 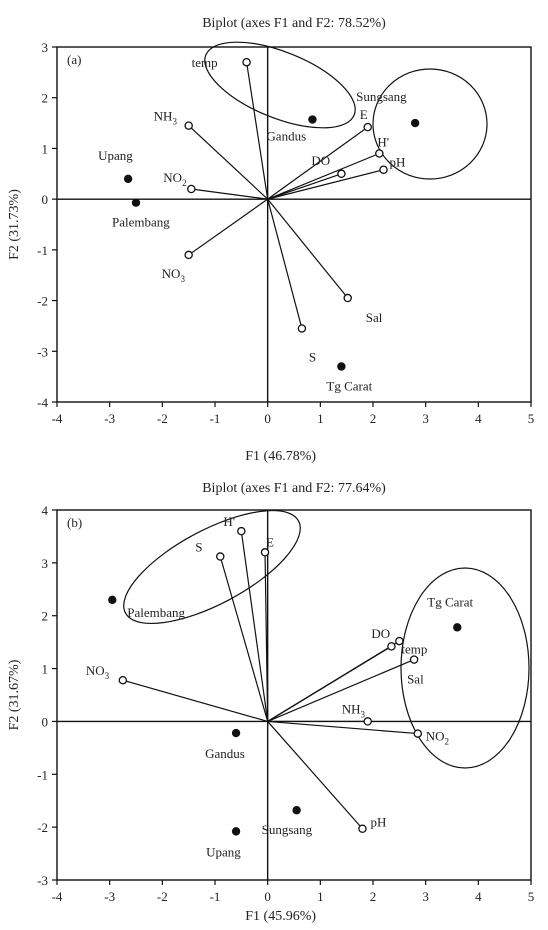 What do you see at coordinates (270, 541) in the screenshot?
I see `variable-label: E` at bounding box center [270, 541].